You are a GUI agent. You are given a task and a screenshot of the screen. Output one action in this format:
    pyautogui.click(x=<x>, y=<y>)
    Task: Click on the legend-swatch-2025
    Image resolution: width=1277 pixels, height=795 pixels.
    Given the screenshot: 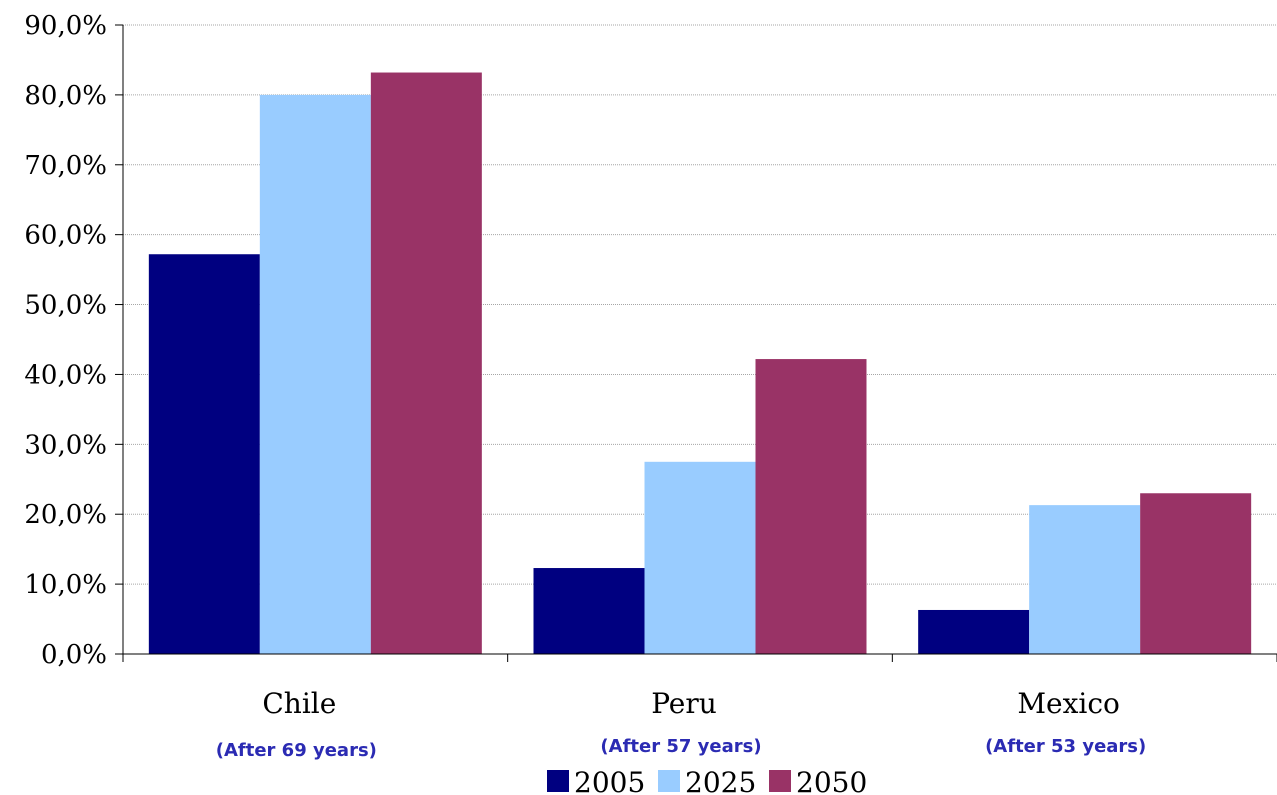 What is the action you would take?
    pyautogui.click(x=669, y=781)
    